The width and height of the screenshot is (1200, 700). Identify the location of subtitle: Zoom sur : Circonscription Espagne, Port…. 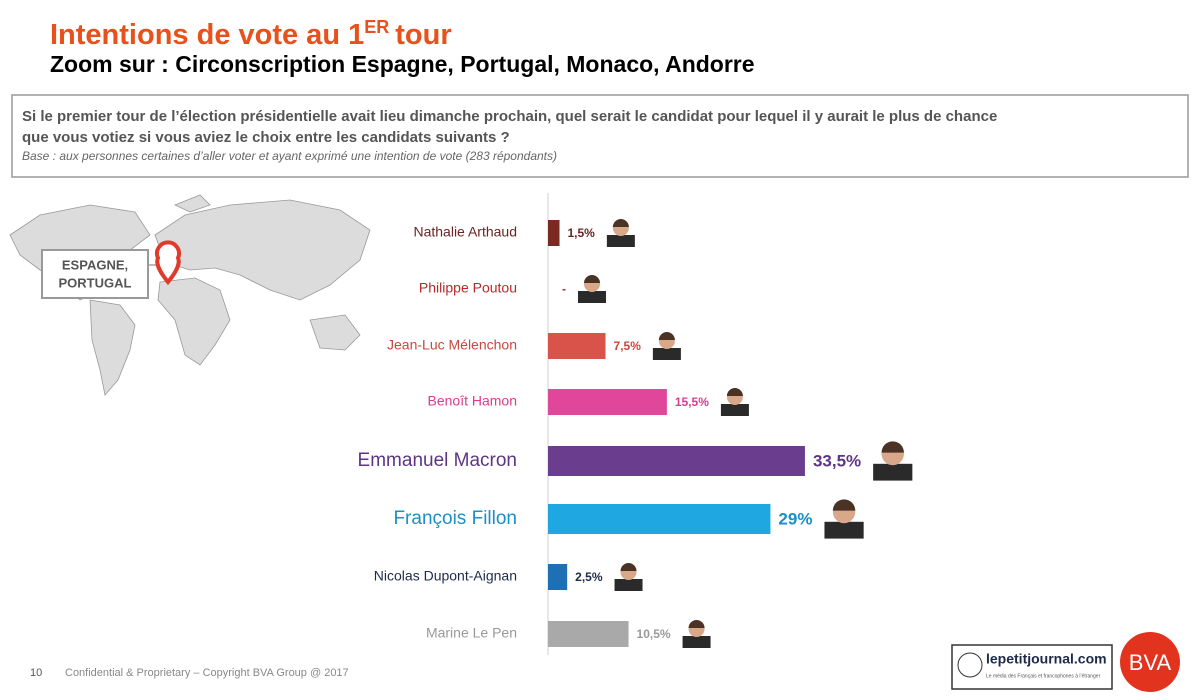
(402, 64).